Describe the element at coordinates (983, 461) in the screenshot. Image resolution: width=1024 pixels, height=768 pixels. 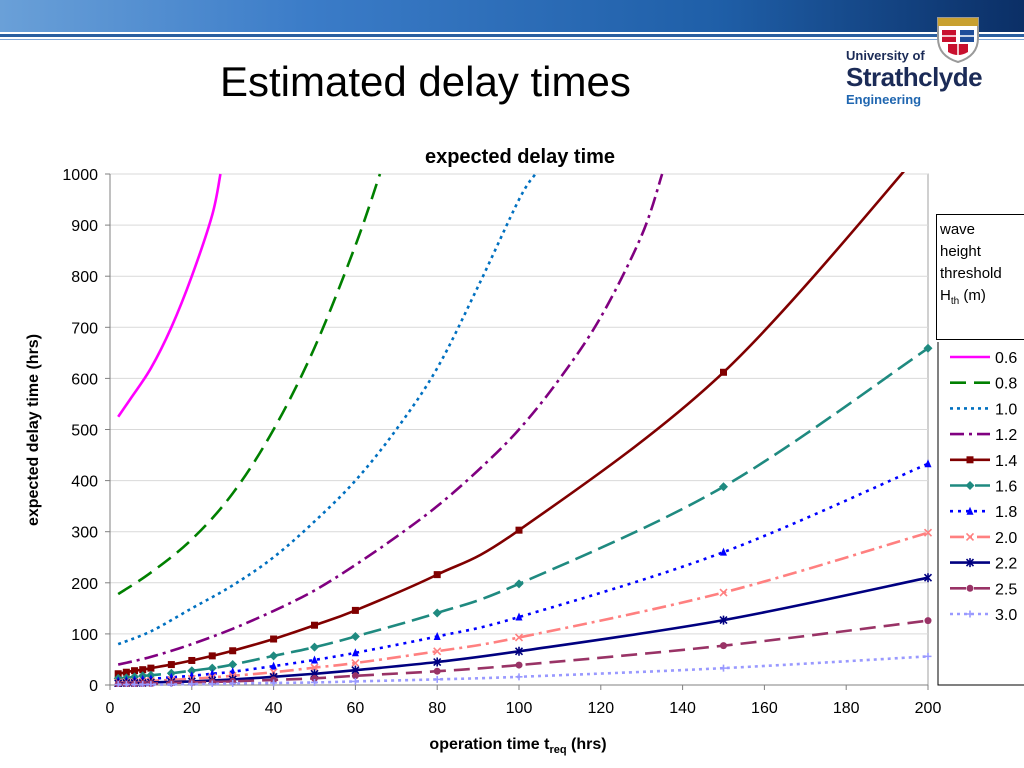
I see `legend-entry-1.4: 1.4` at that location.